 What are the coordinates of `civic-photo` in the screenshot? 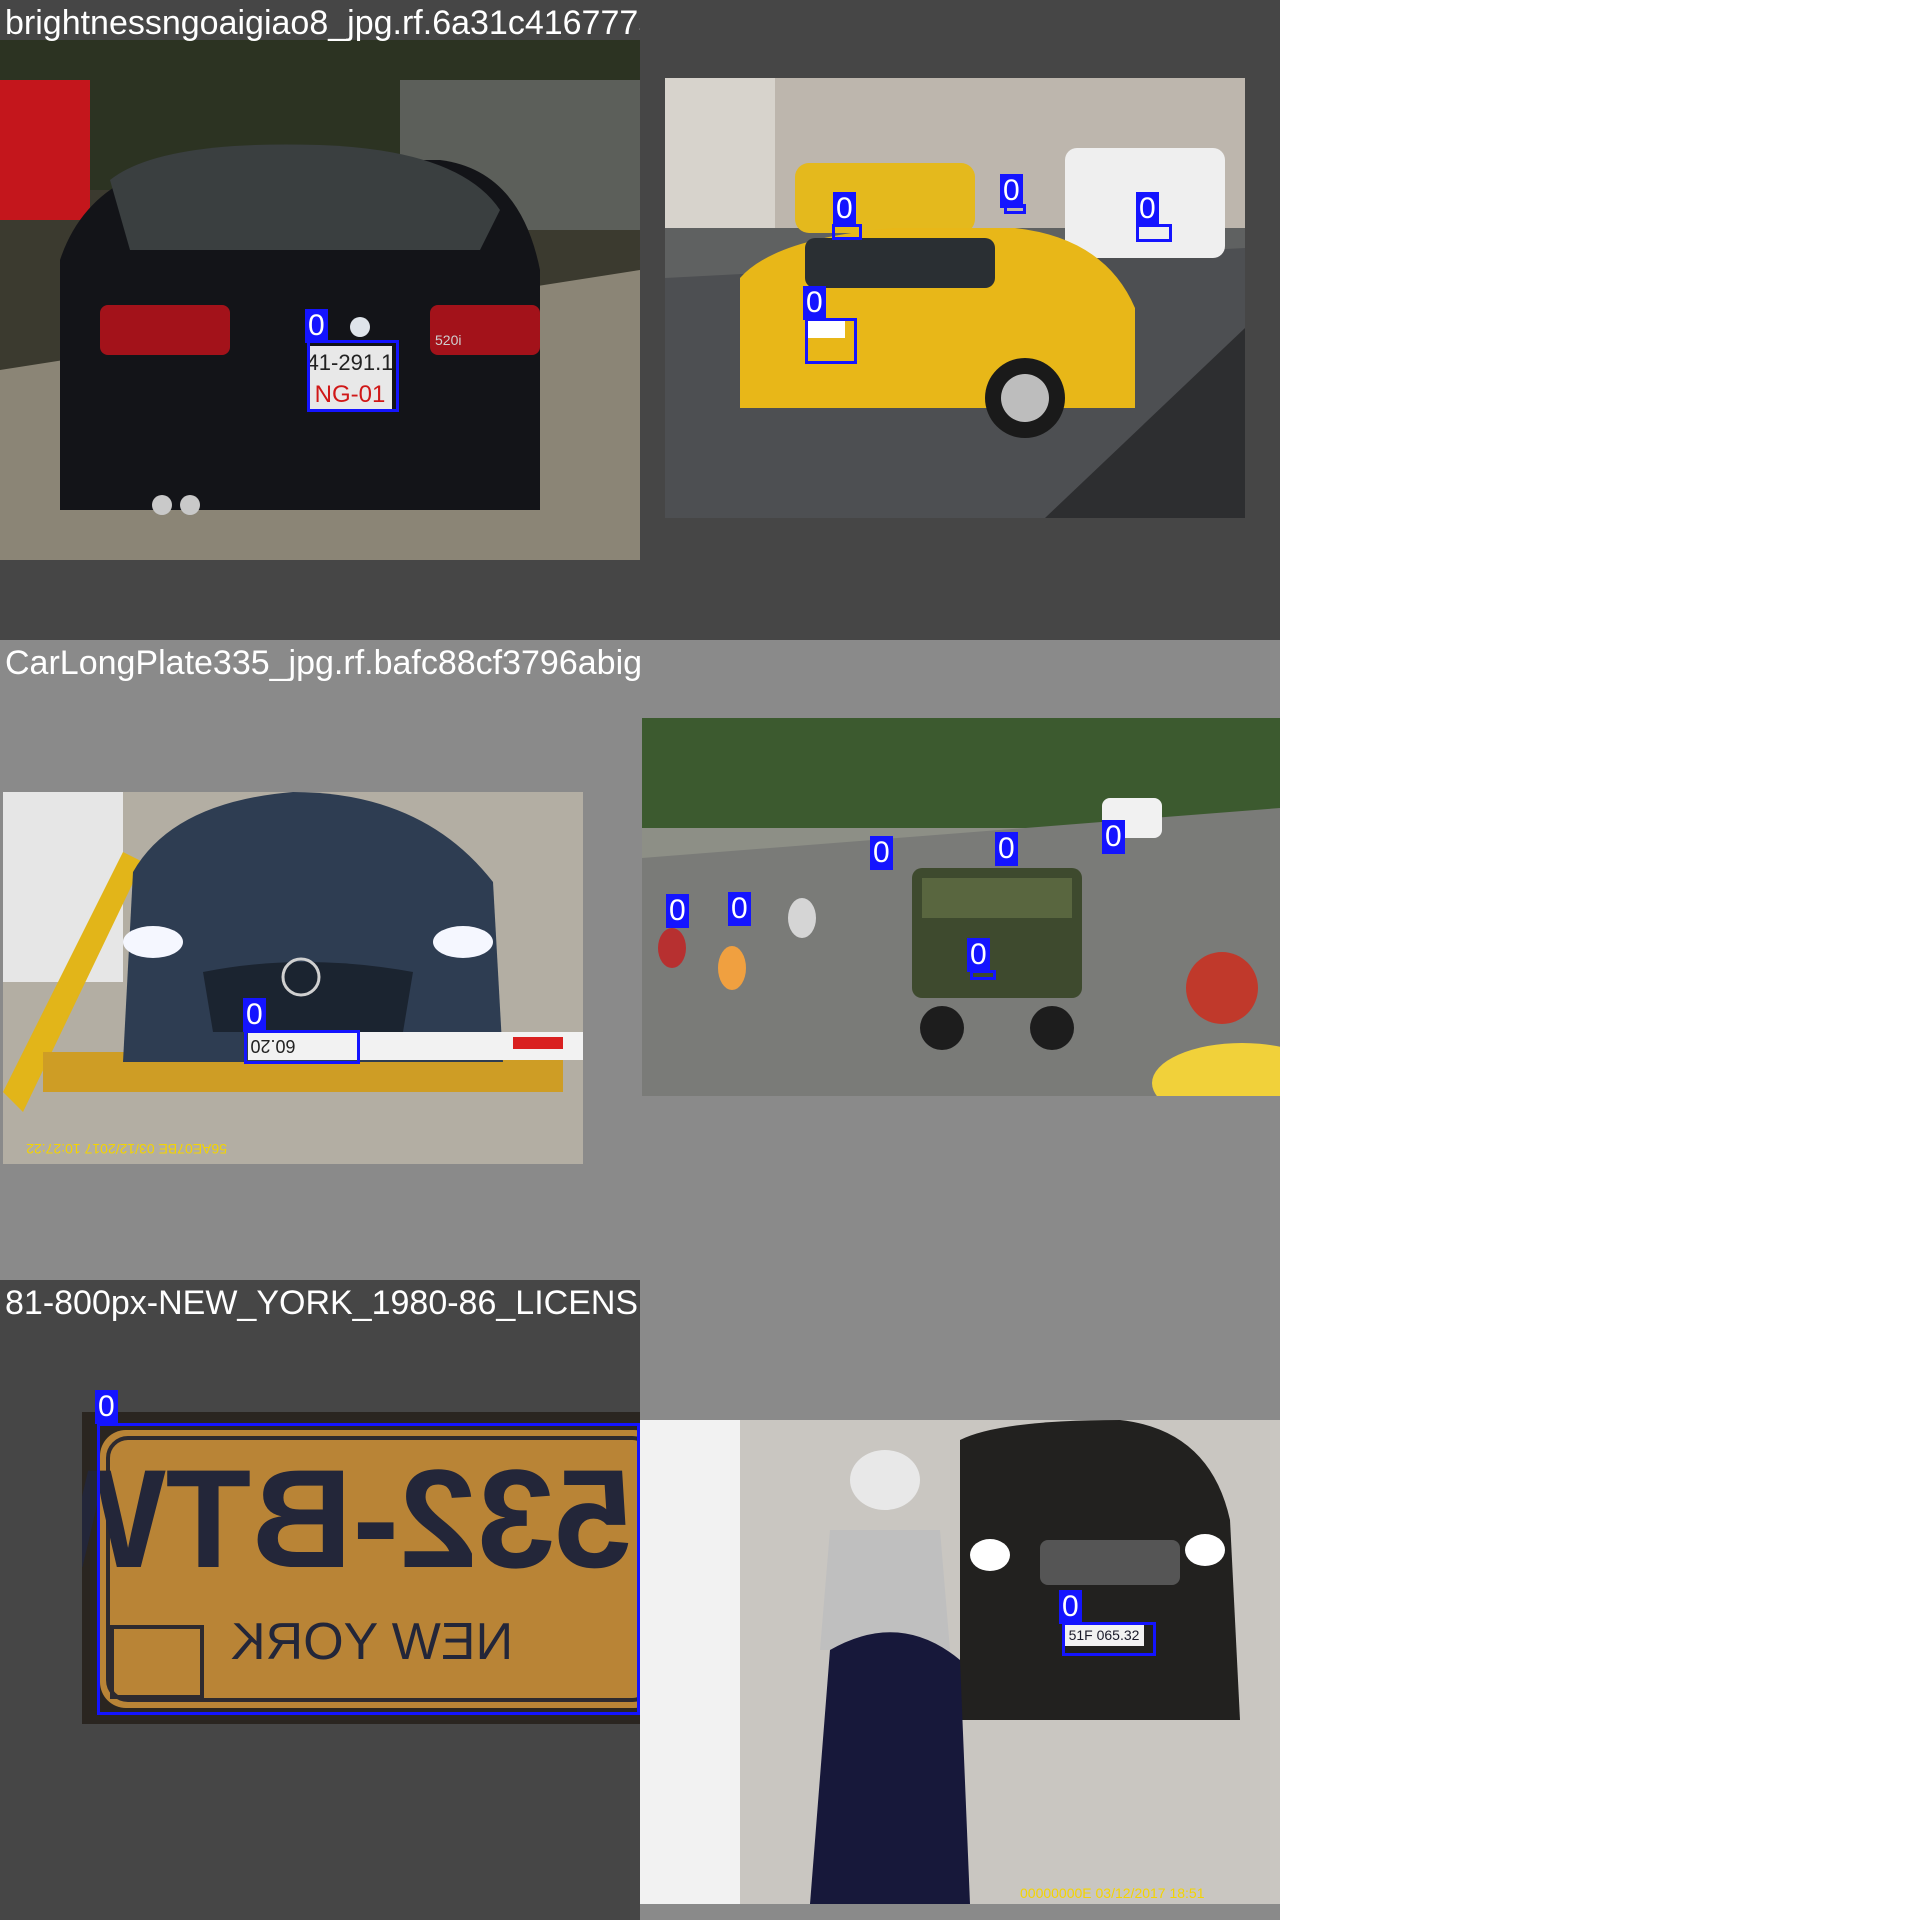 It's located at (955, 298).